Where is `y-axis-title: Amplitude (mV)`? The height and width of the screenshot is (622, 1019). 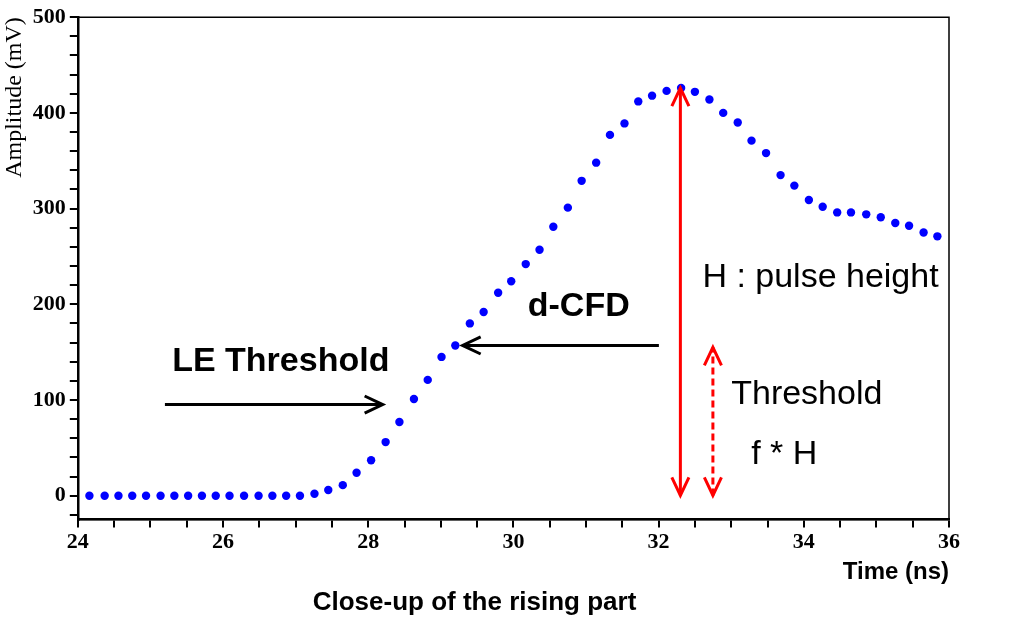 y-axis-title: Amplitude (mV) is located at coordinates (13, 97).